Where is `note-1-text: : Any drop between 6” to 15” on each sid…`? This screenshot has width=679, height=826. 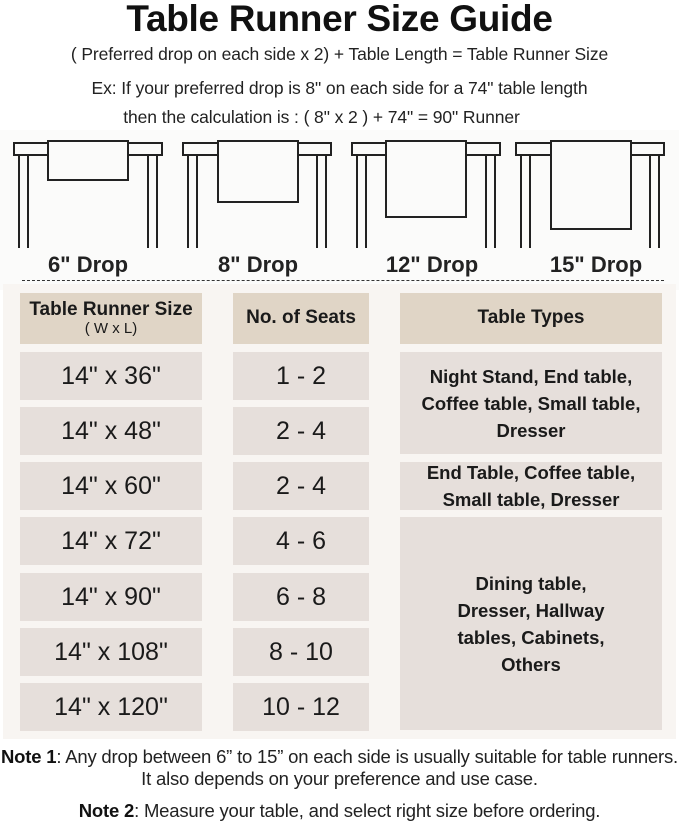
note-1-text: : Any drop between 6” to 15” on each sid… is located at coordinates (367, 767).